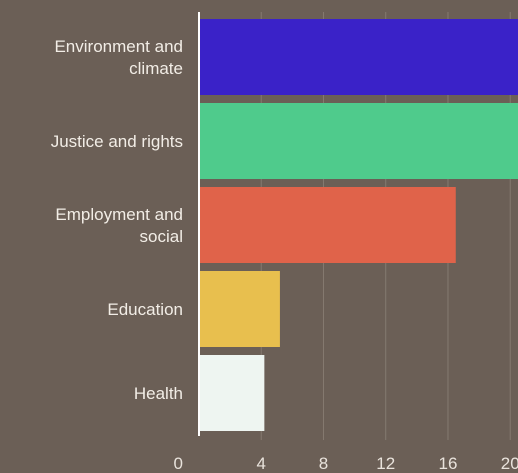 Image resolution: width=518 pixels, height=473 pixels. Describe the element at coordinates (156, 68) in the screenshot. I see `category-label-0-1: climate` at that location.